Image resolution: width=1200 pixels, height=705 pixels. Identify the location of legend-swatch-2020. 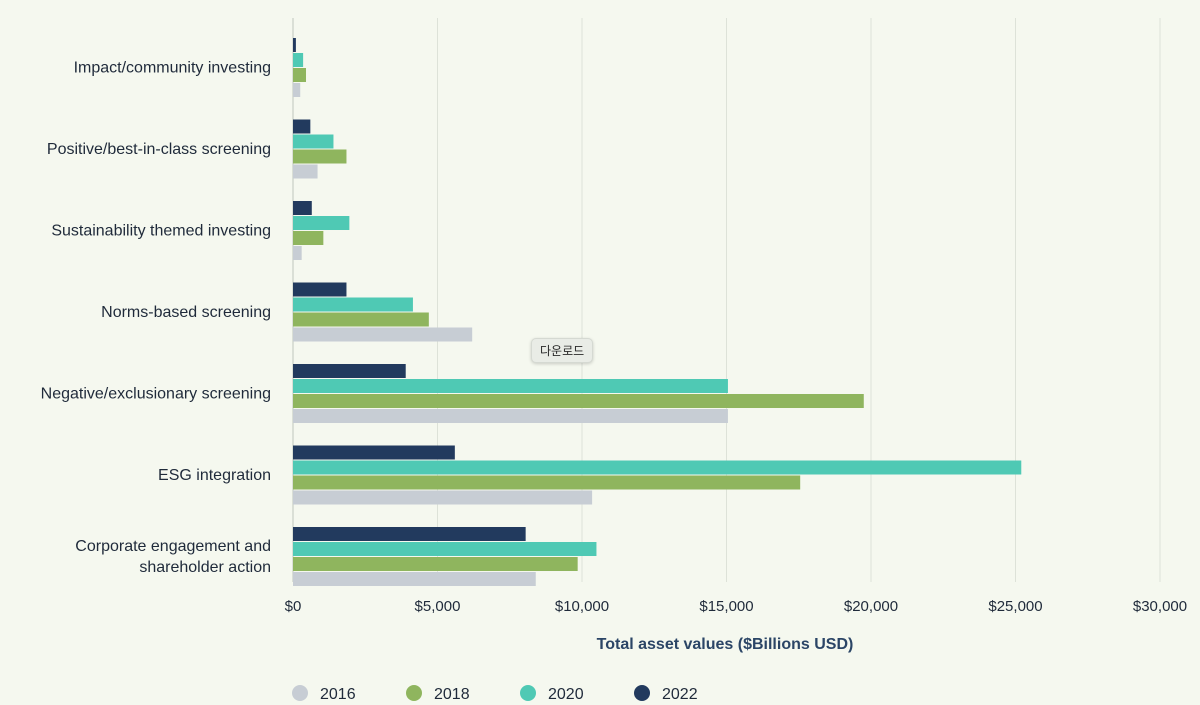
(528, 693).